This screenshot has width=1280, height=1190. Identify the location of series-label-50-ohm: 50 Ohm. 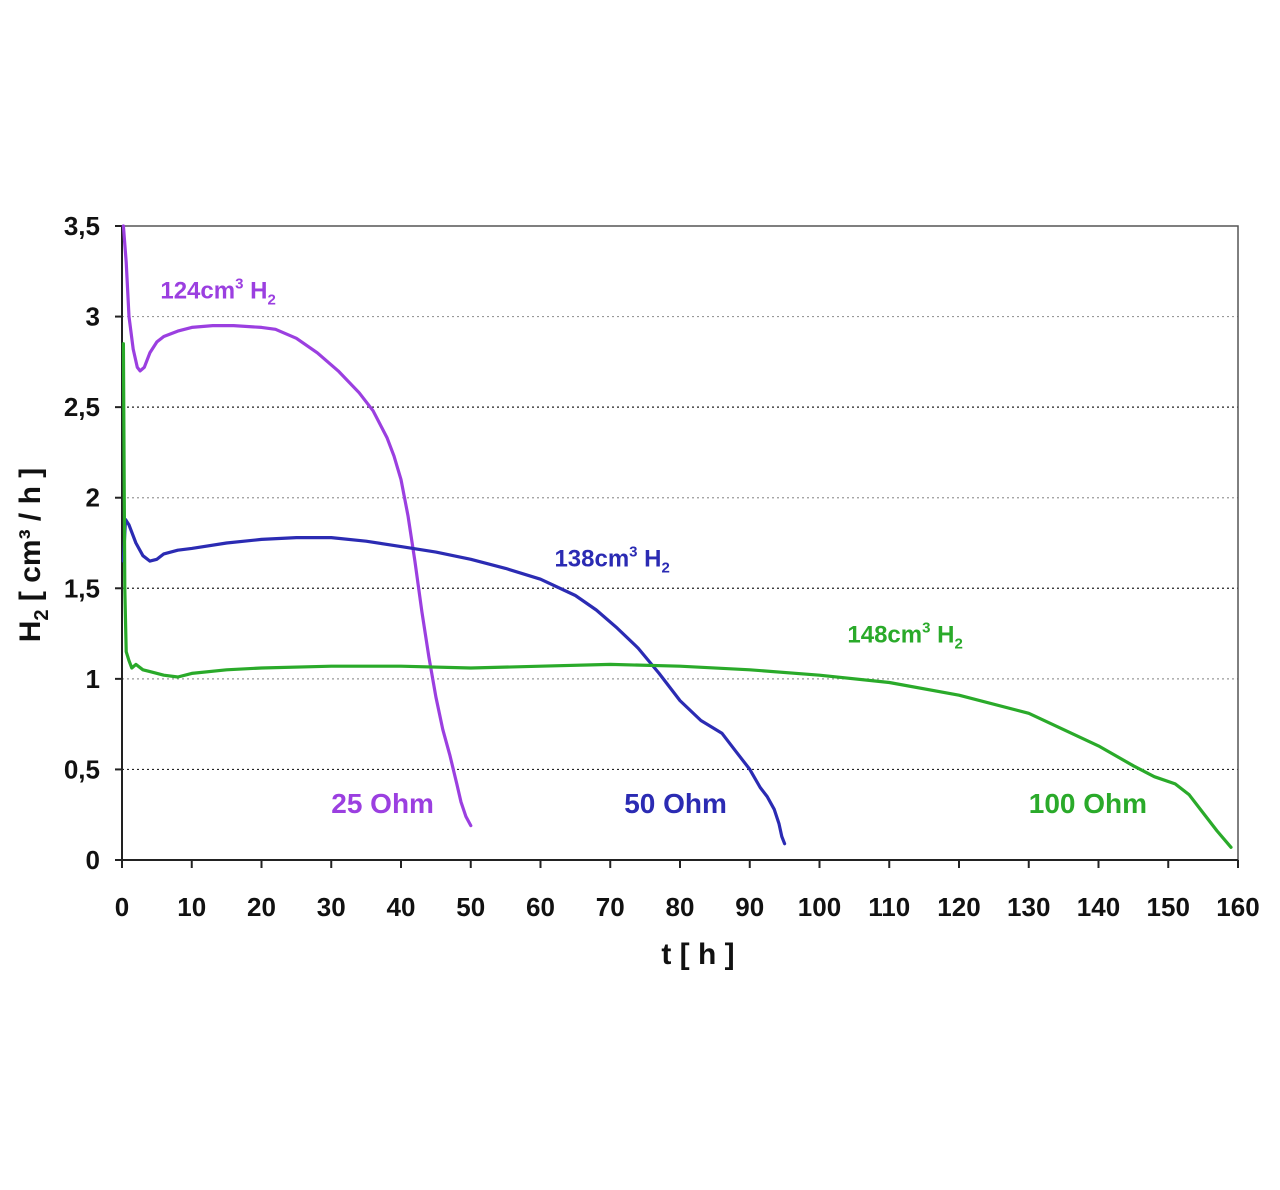
(675, 803).